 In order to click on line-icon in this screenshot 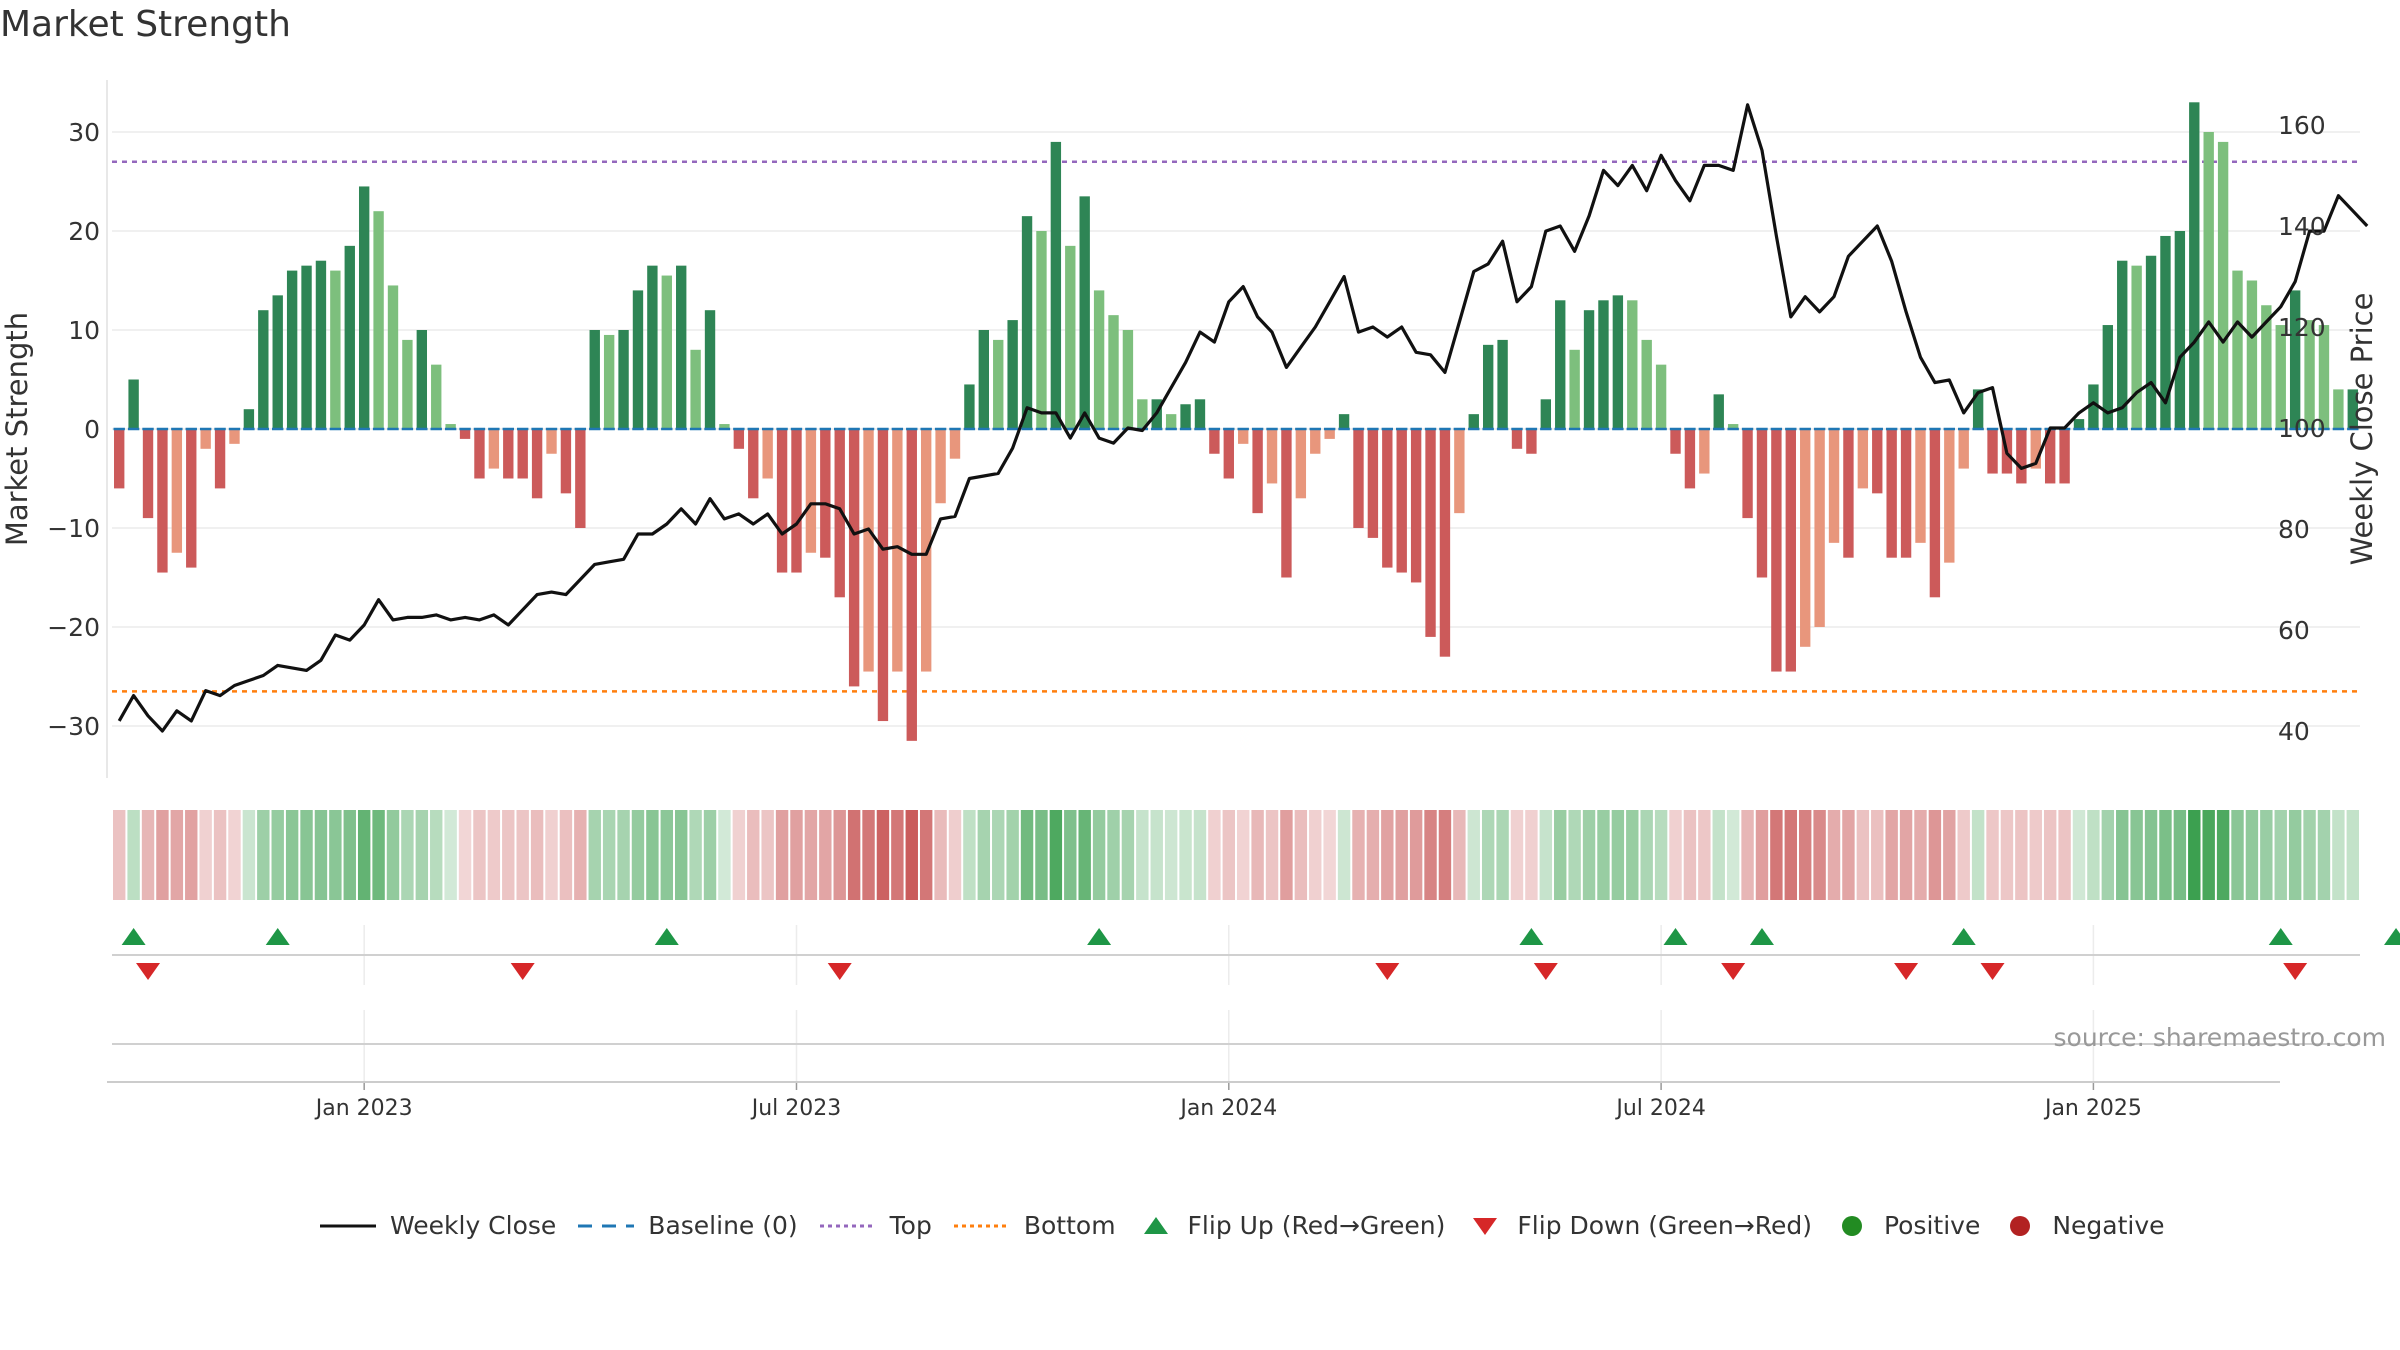, I will do `click(348, 1225)`.